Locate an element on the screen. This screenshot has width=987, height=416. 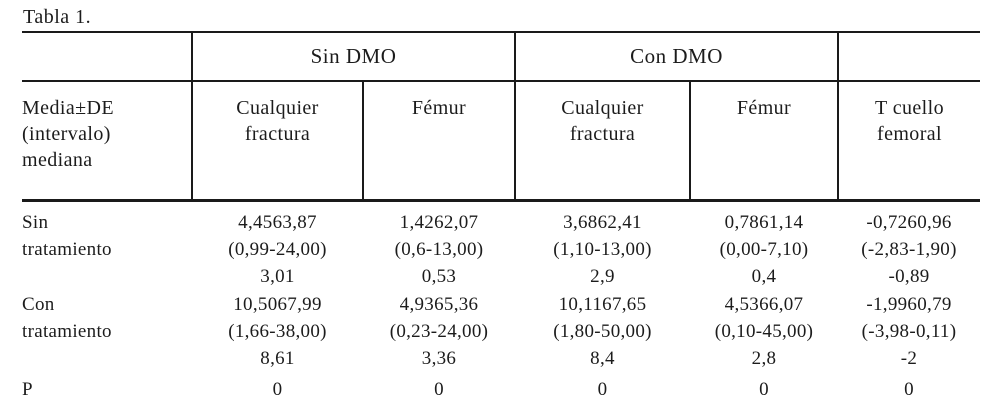
data-cell: 4,5366,07 (0,10-45,00) 2,8 is located at coordinates (764, 332).